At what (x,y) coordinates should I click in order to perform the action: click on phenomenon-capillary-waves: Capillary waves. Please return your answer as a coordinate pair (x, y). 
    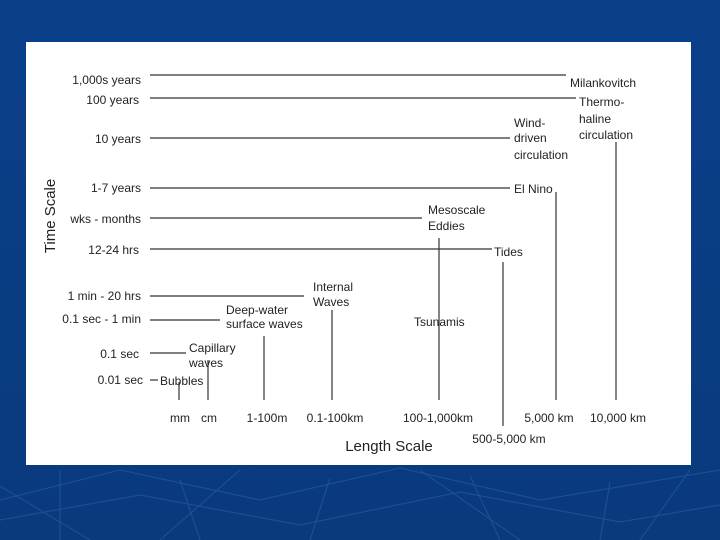
    Looking at the image, I should click on (213, 355).